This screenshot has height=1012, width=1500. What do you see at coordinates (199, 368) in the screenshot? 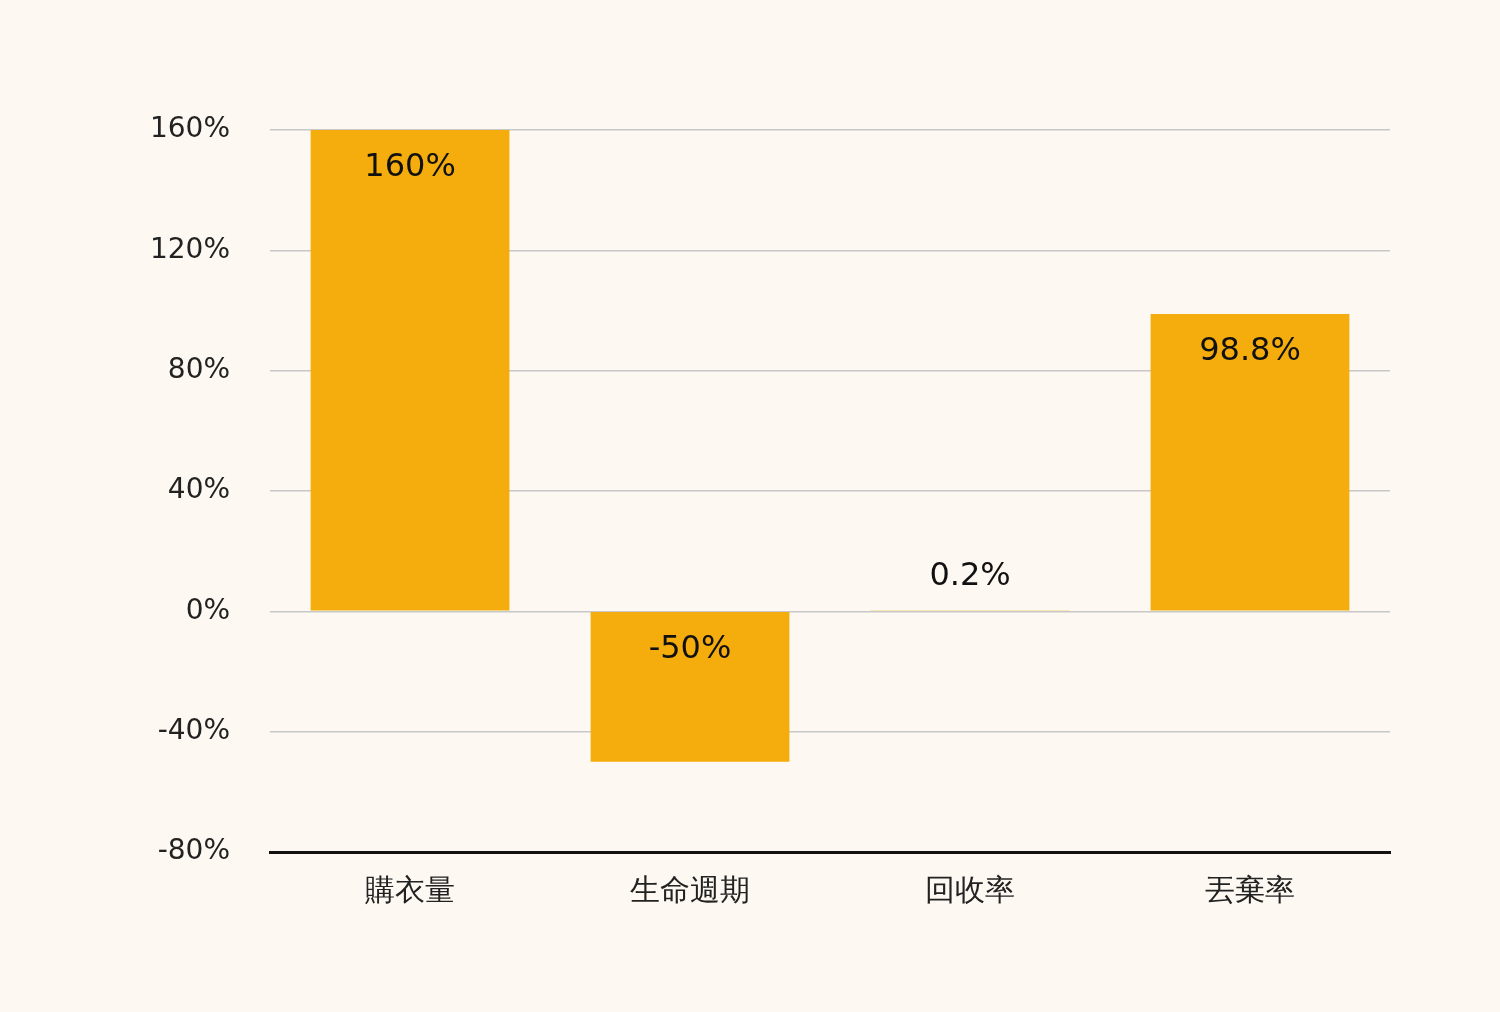
I see `y-tick-label: 80%` at bounding box center [199, 368].